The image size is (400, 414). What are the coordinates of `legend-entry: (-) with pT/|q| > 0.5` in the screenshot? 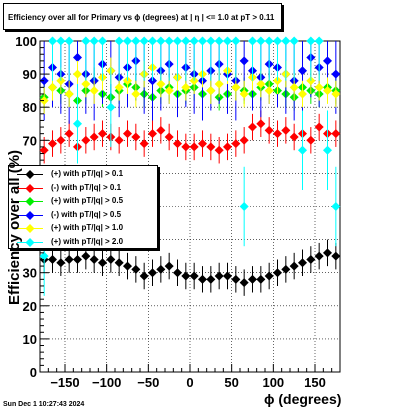 It's located at (83, 215).